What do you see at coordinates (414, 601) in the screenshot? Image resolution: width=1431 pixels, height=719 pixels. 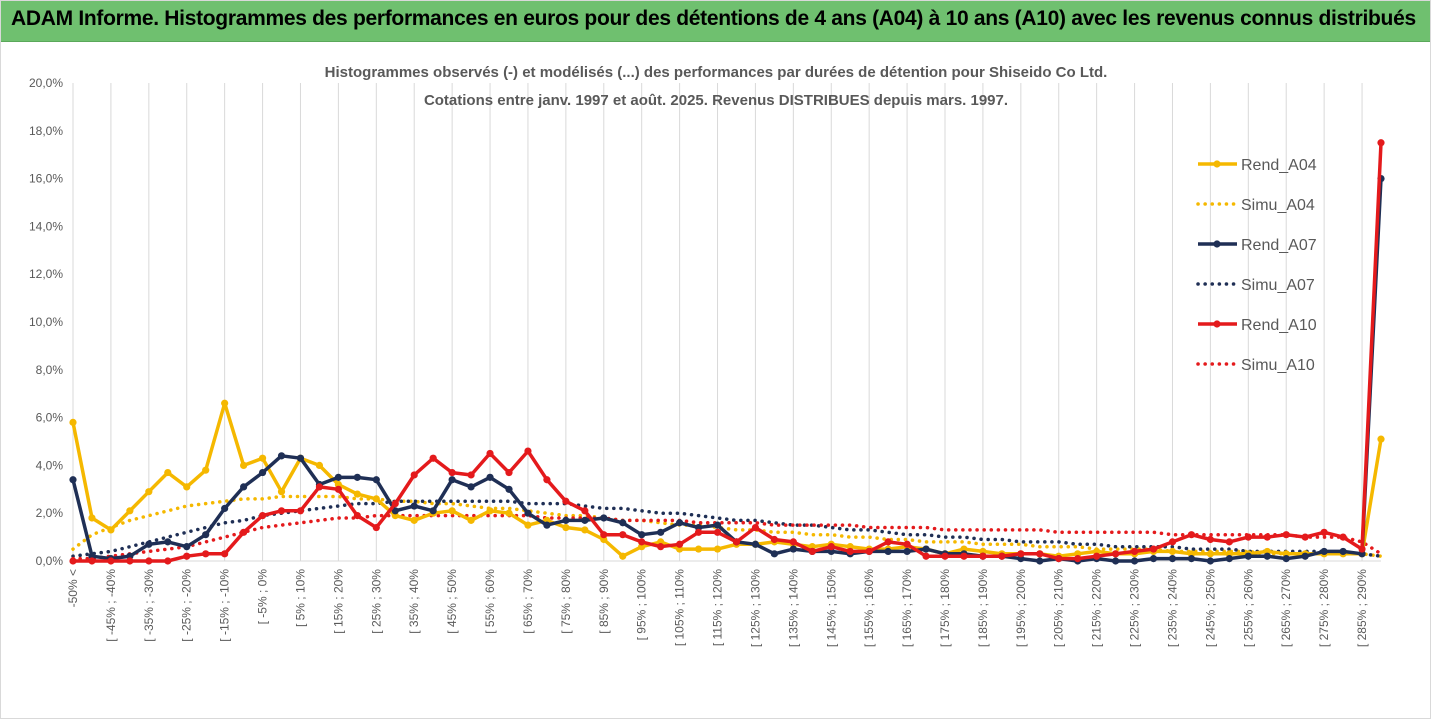 I see `x-tick-label: [ 35% ; 40%` at bounding box center [414, 601].